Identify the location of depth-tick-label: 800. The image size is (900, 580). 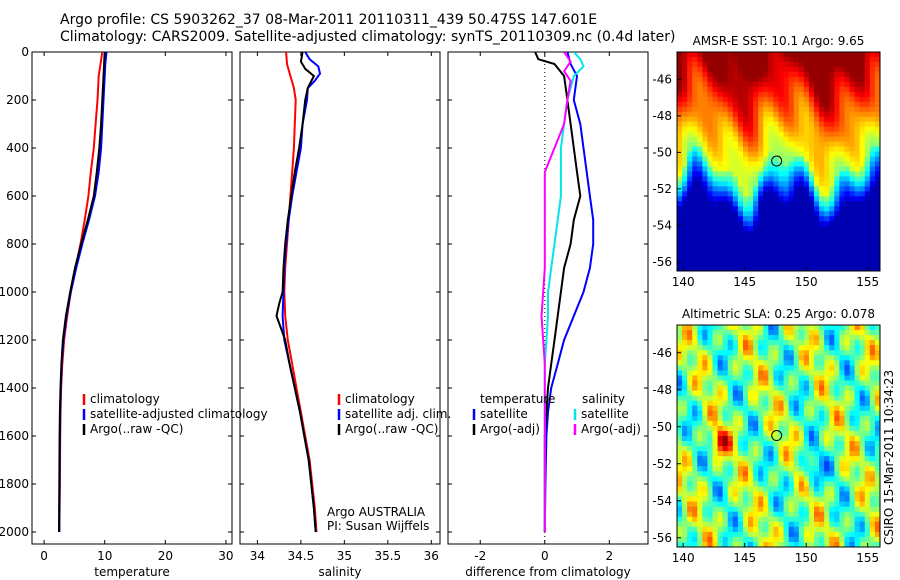
(17, 244).